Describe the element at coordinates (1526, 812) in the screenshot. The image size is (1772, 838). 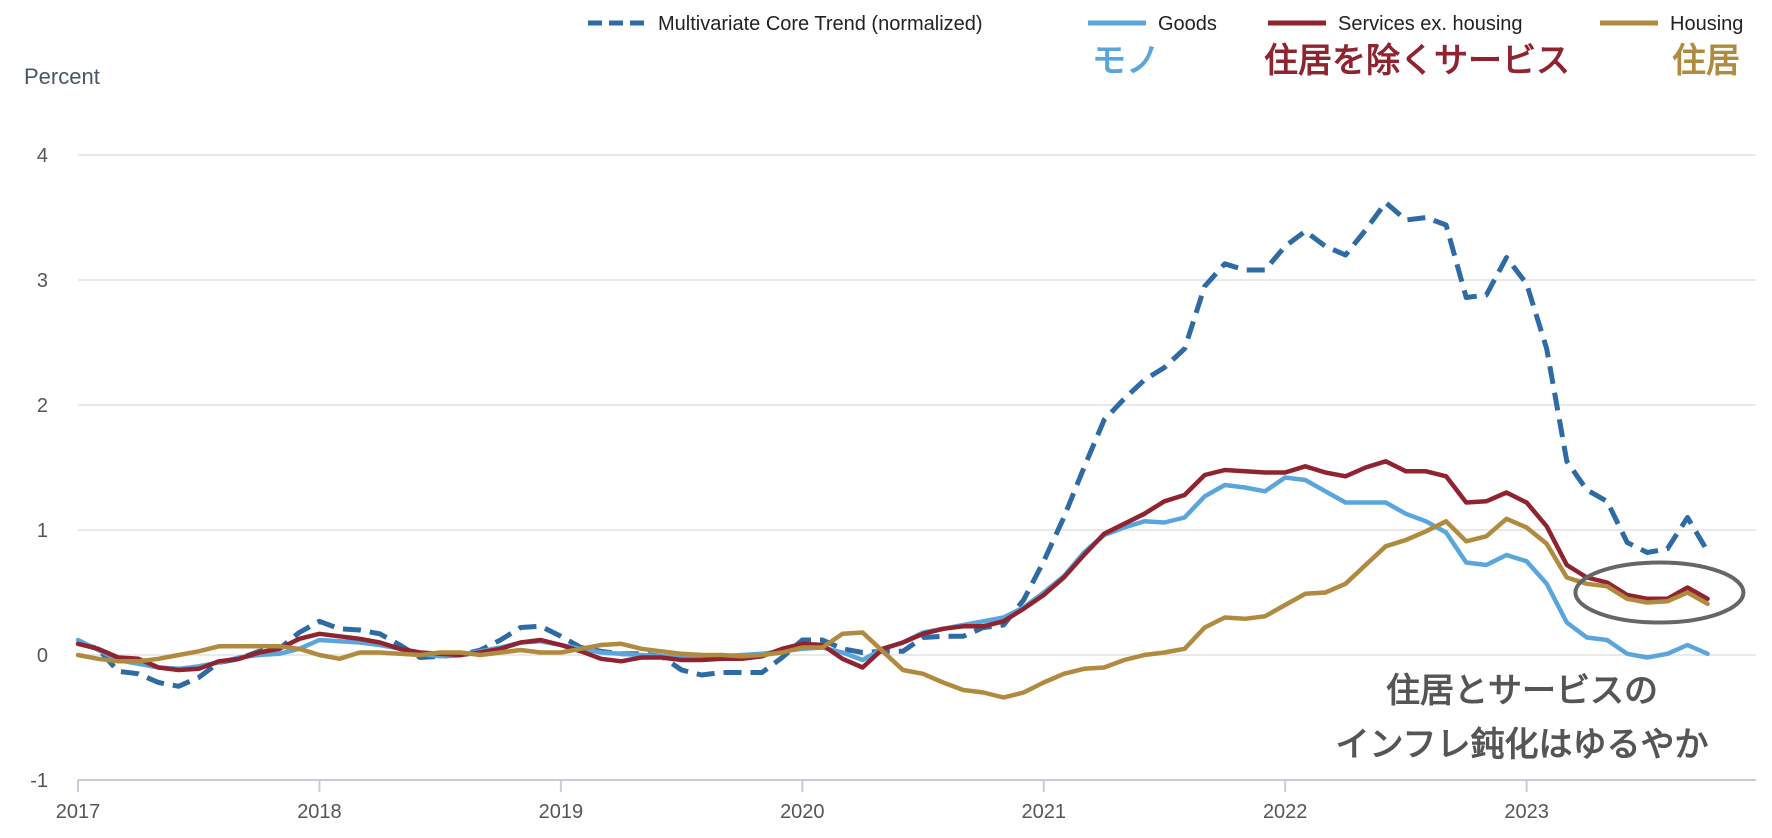
I see `x-tick-label: 2023` at that location.